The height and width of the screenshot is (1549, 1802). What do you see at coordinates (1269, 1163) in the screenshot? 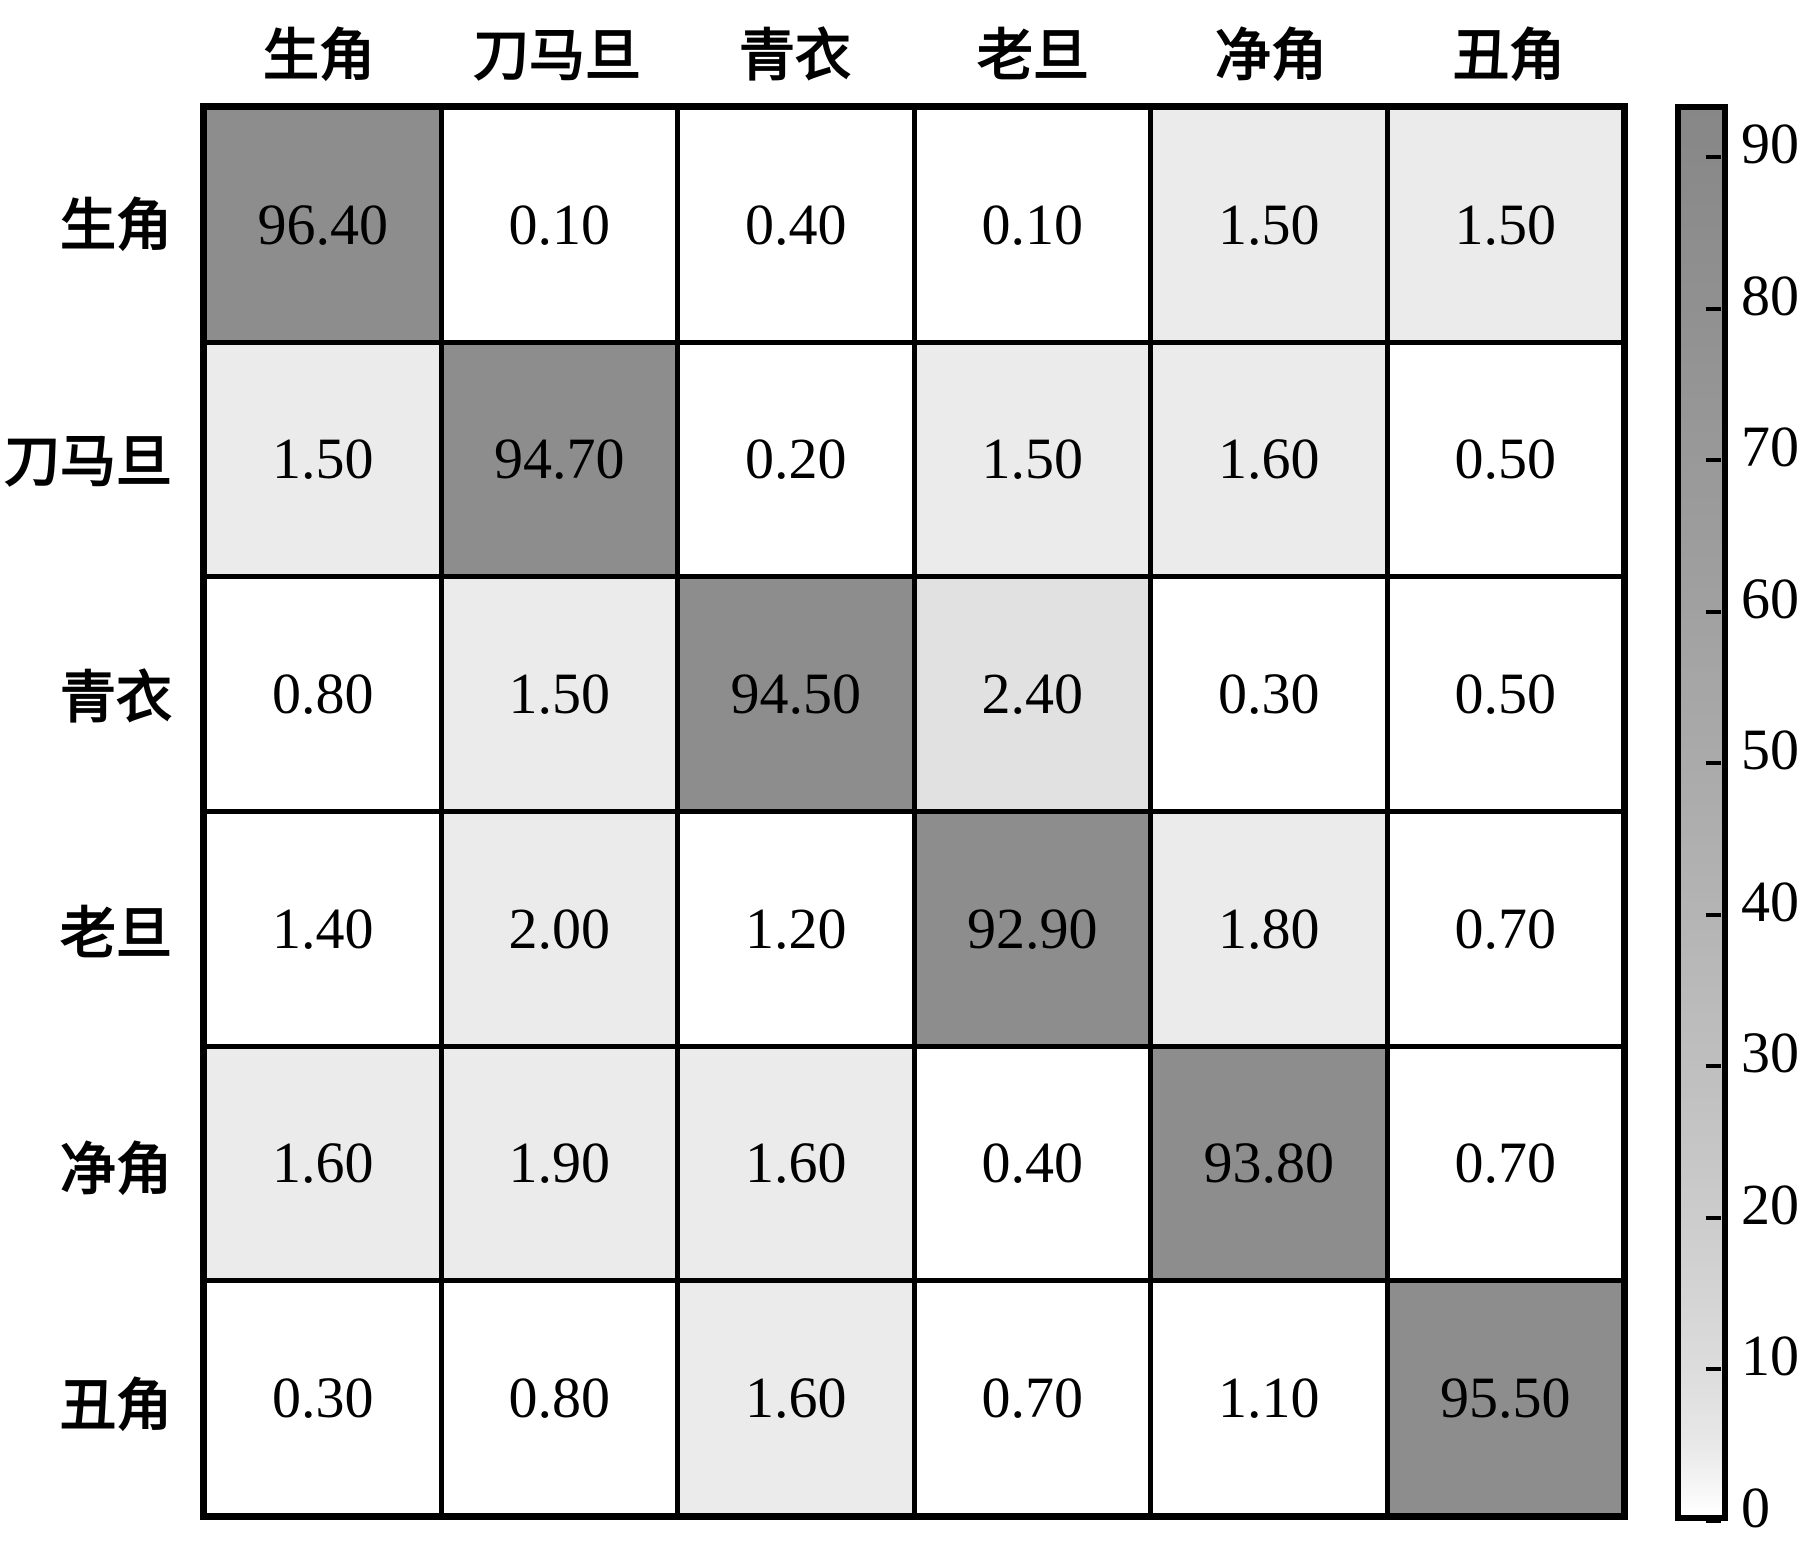
I see `heatmap-cell: 93.80` at bounding box center [1269, 1163].